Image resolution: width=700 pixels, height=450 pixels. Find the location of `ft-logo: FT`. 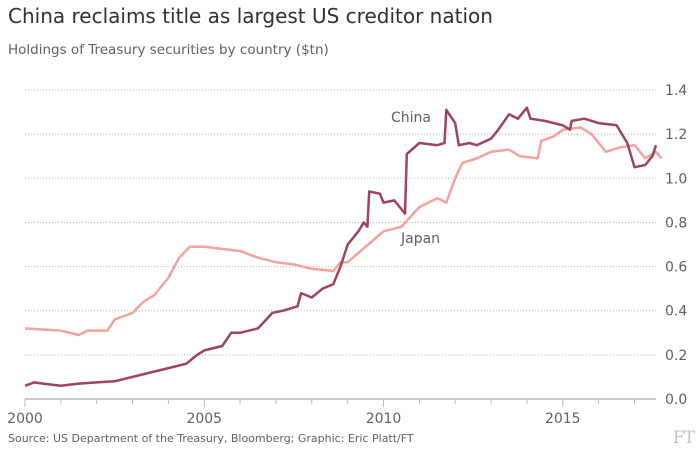

ft-logo: FT is located at coordinates (683, 438).